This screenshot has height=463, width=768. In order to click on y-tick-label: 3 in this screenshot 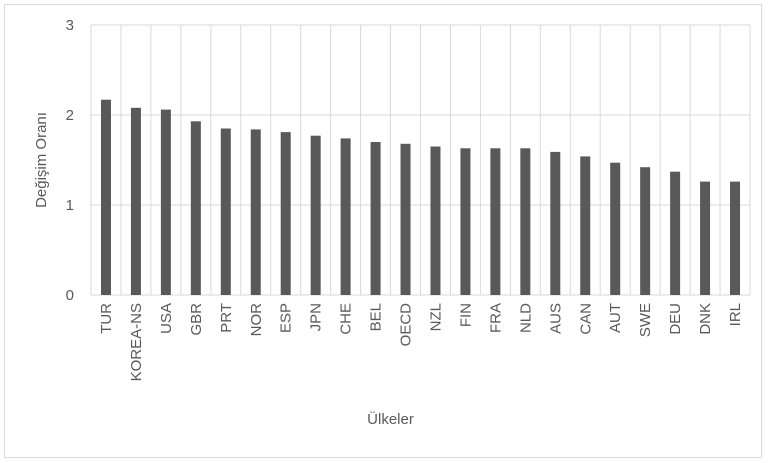, I will do `click(70, 25)`.